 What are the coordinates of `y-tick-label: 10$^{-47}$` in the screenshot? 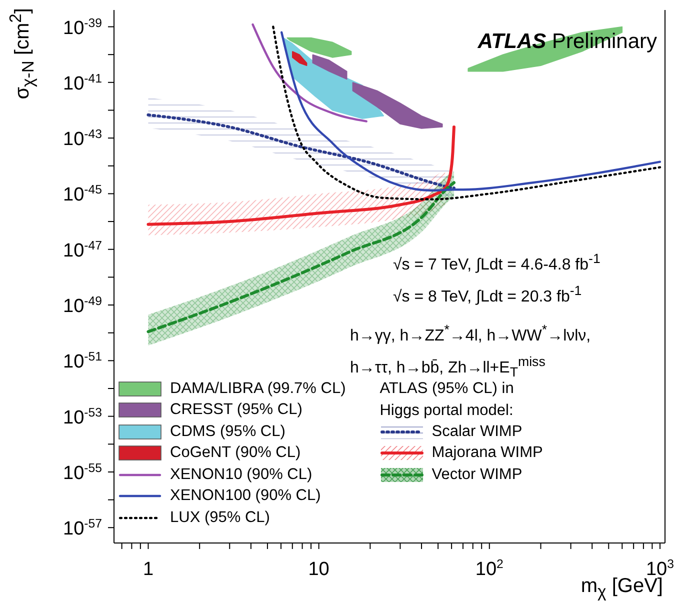 It's located at (82, 250).